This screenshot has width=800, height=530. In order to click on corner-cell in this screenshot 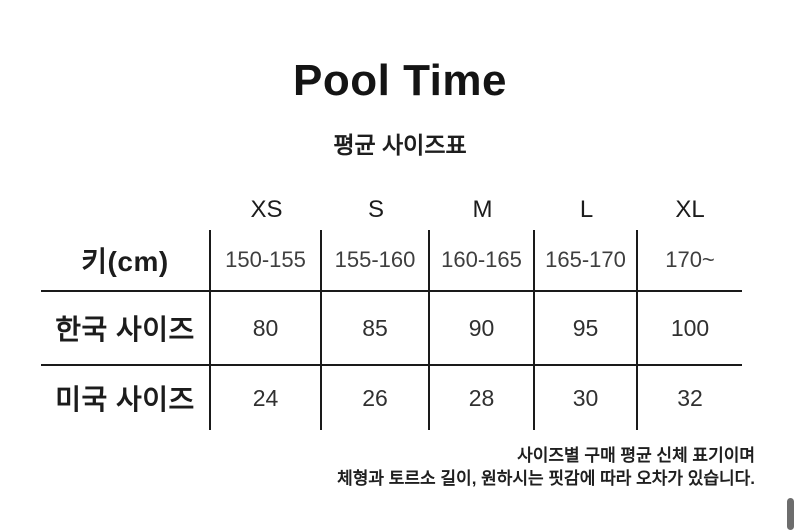, I will do `click(126, 209)`.